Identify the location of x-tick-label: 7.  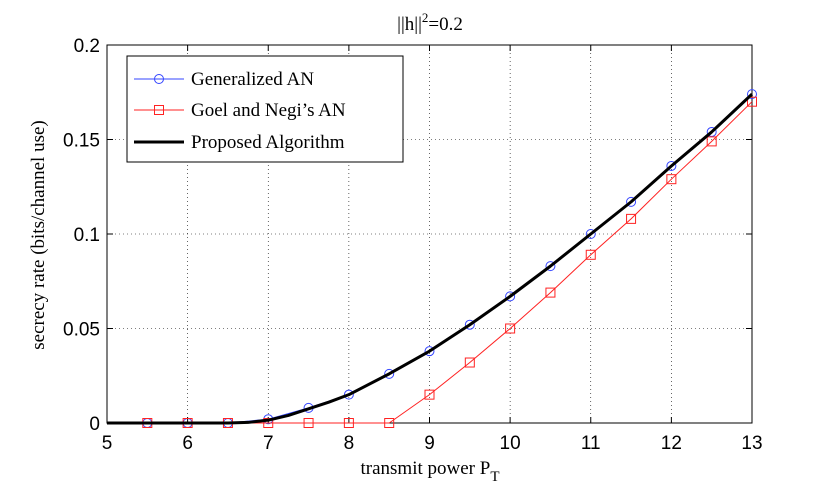
(268, 443).